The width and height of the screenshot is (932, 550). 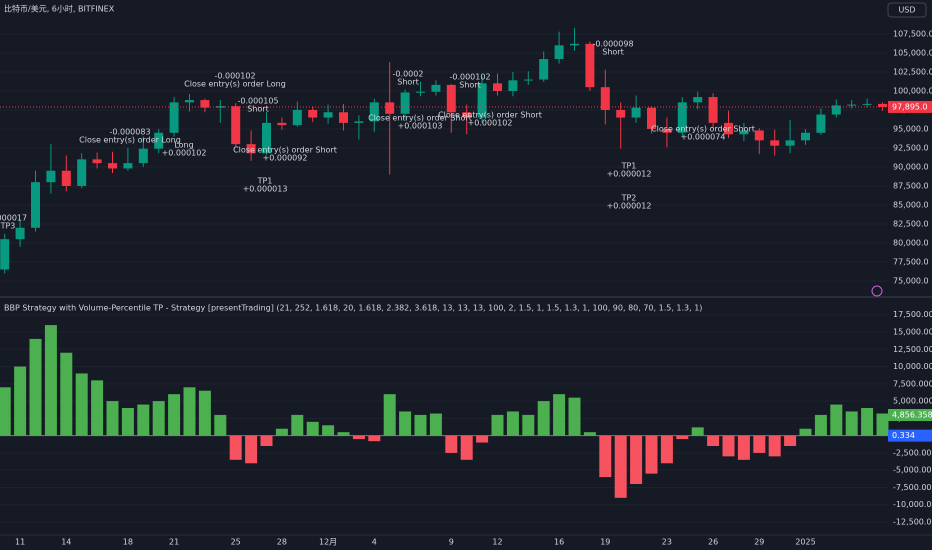 I want to click on trade-annotation: +0.000092, so click(x=285, y=158).